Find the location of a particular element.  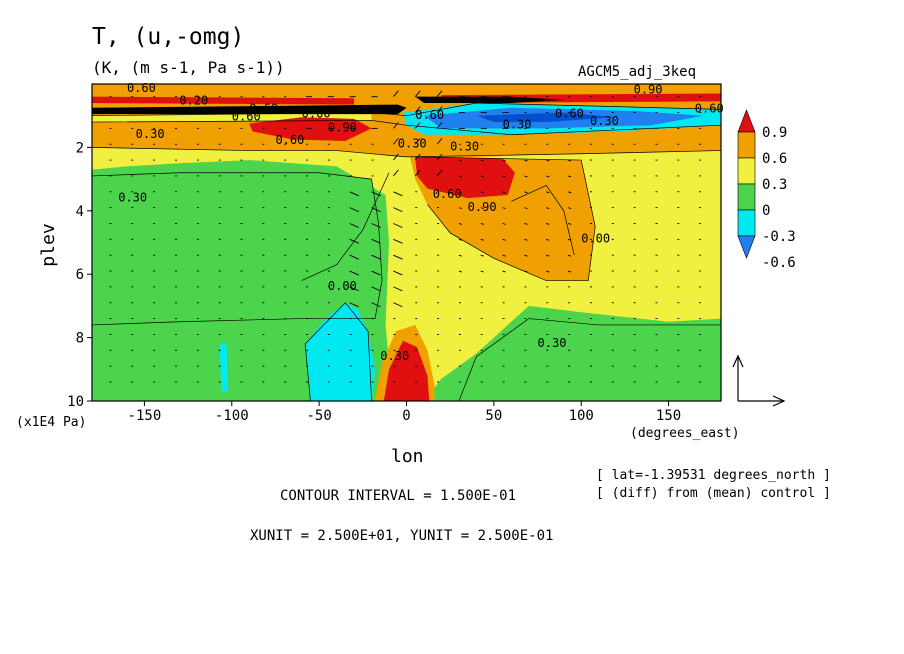

contour-label: 0.20 is located at coordinates (193, 101).